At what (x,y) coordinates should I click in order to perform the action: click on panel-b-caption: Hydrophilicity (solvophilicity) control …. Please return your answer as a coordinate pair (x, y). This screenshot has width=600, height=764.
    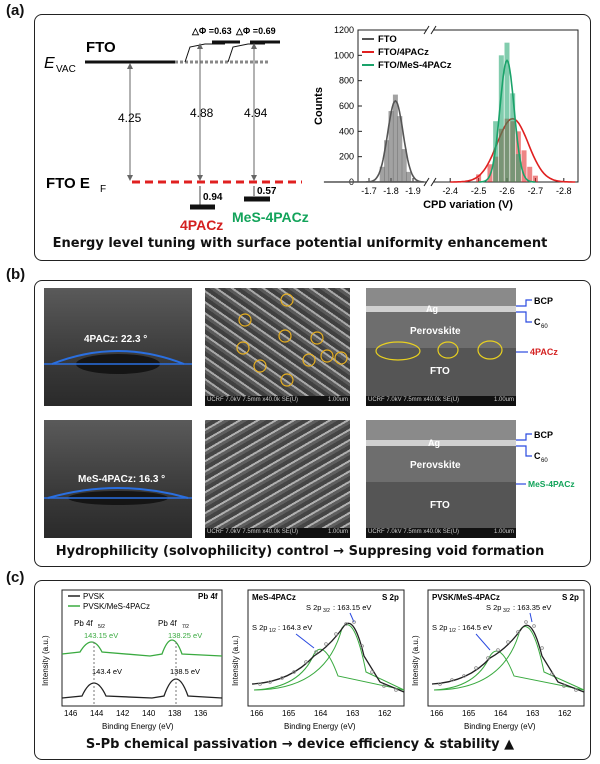
    Looking at the image, I should click on (300, 551).